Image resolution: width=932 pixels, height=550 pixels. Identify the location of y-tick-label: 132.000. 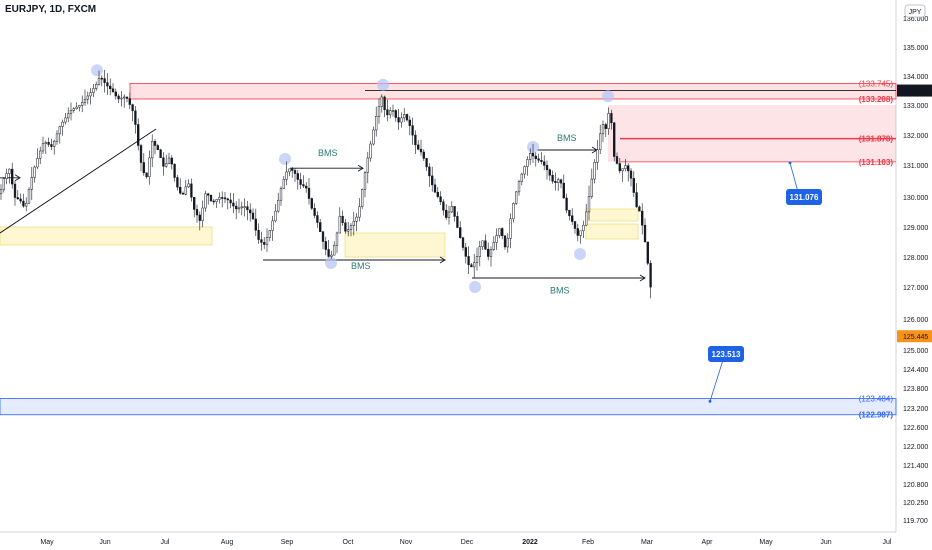
(915, 136).